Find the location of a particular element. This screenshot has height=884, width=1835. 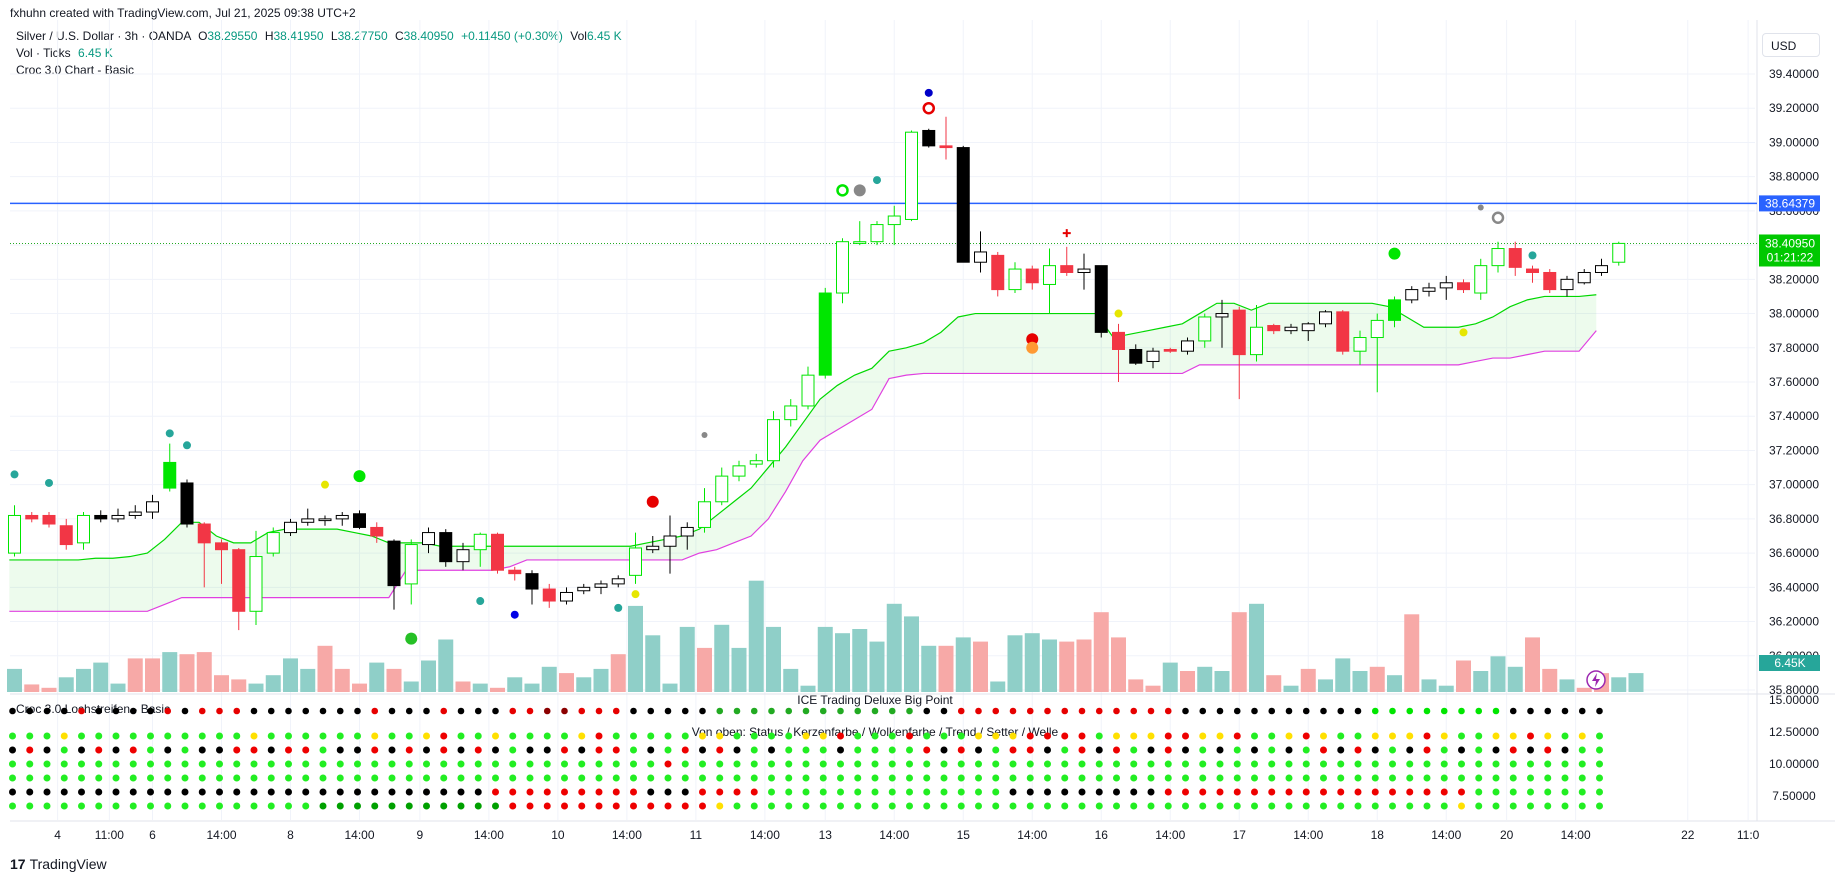

footer-brand: 17 TradingView is located at coordinates (58, 864).